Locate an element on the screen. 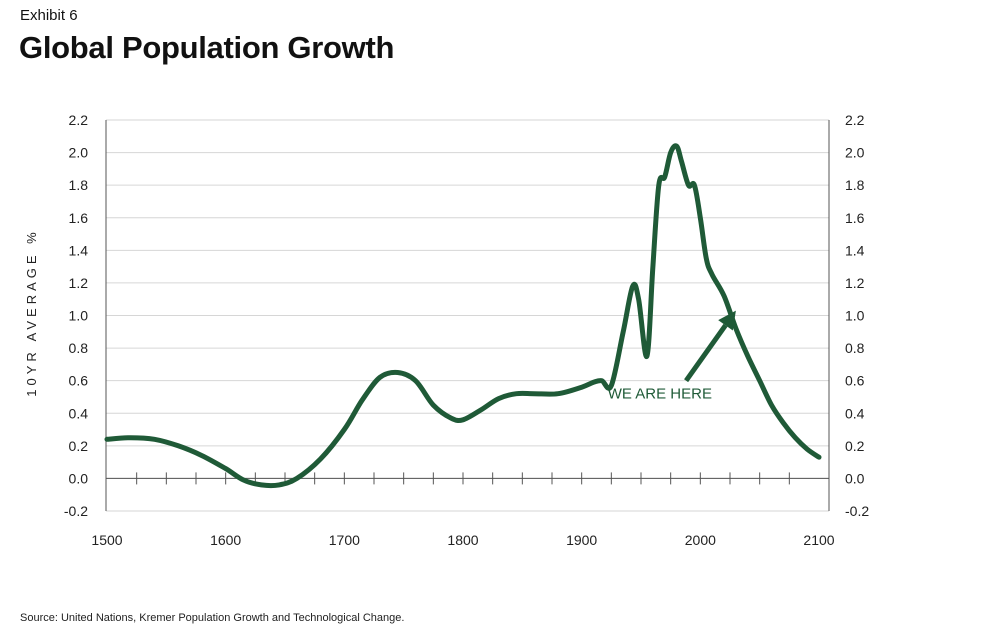 Image resolution: width=1002 pixels, height=634 pixels. y-axis-left-ticks: -0.2 0.0 0.2 0.4 0.6 0.8 1.0 1.2 1.4 1.6 1.8 2.0 2.2 is located at coordinates (76, 315).